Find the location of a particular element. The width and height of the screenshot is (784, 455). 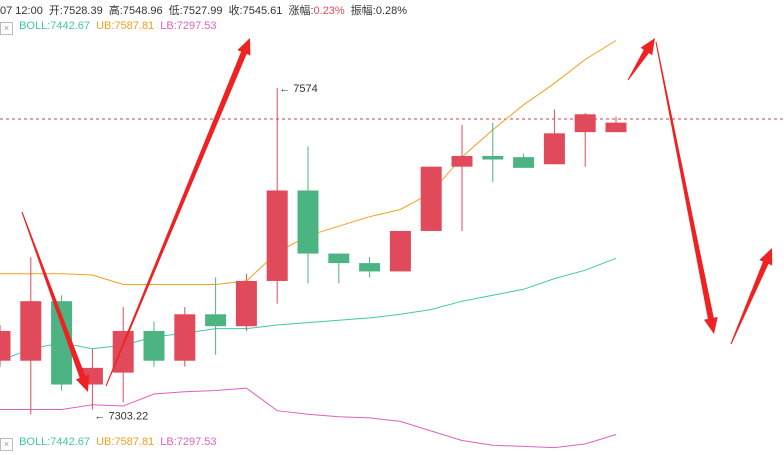

trend-arrow-down is located at coordinates (55, 301).